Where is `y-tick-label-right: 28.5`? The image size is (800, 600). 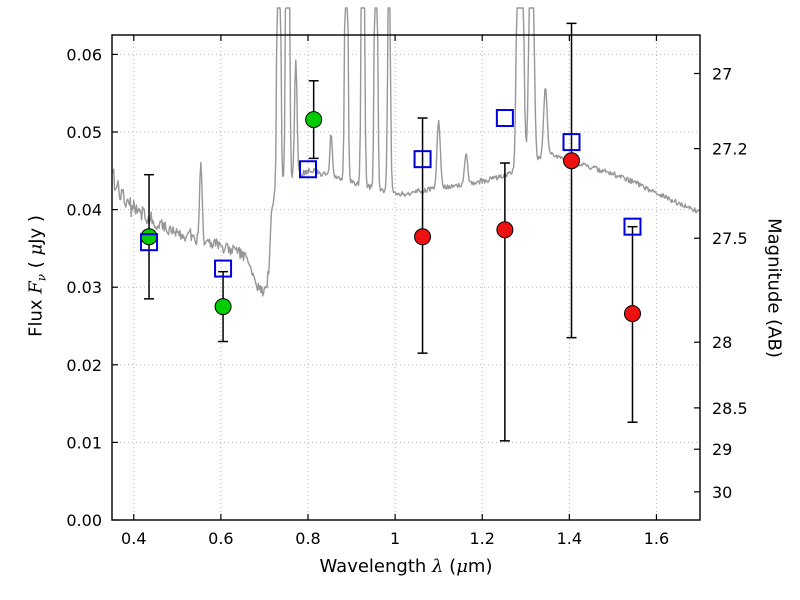 y-tick-label-right: 28.5 is located at coordinates (730, 408).